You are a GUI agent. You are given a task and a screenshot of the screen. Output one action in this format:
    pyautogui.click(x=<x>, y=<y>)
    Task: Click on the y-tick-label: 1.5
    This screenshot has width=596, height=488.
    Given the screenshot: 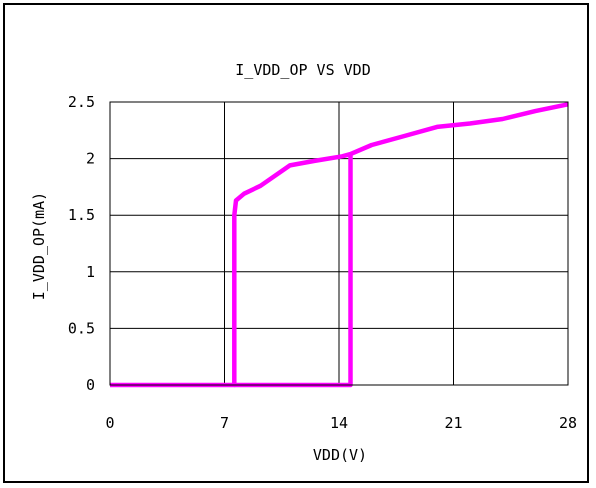 What is the action you would take?
    pyautogui.click(x=81, y=215)
    